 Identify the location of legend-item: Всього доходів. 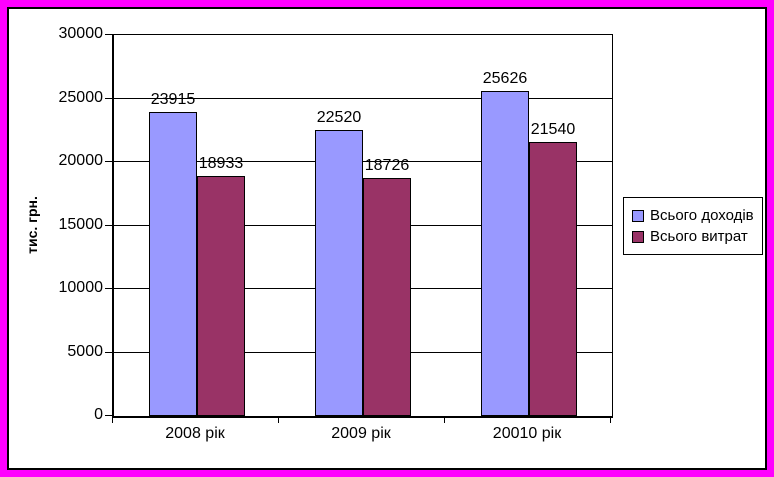
(694, 215).